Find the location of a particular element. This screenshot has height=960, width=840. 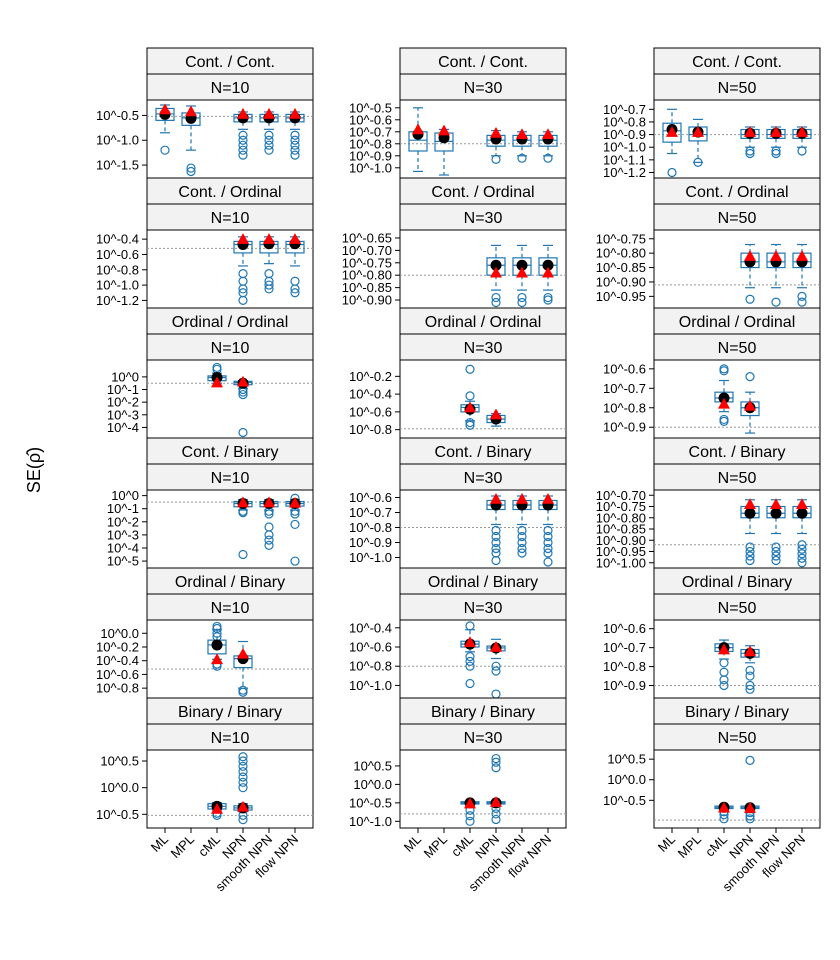

box-flow-npn is located at coordinates (802, 275).